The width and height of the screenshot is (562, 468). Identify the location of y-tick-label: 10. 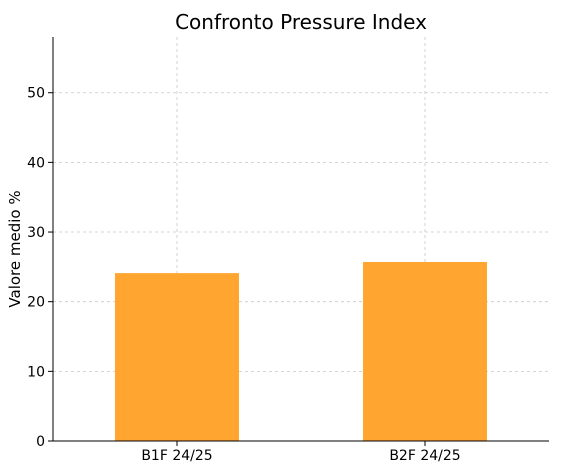
(36, 372).